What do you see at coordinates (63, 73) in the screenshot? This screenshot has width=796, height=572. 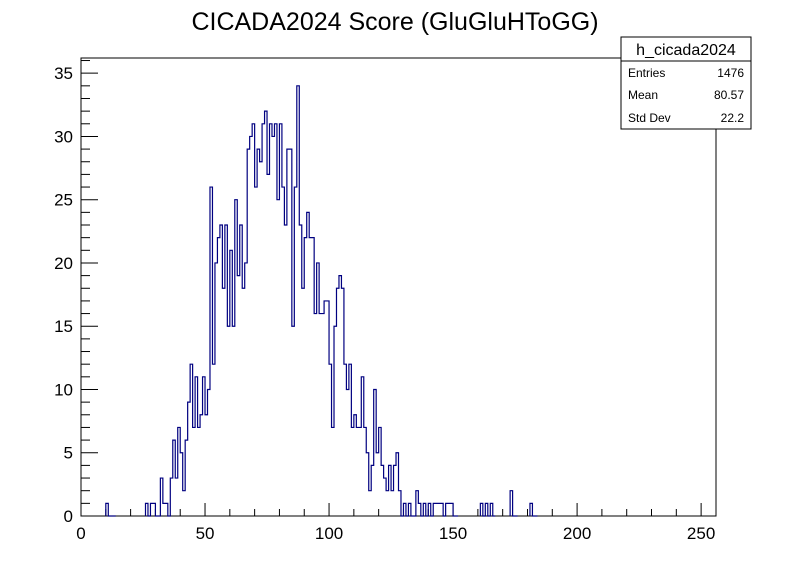 I see `y-tick-label: 35` at bounding box center [63, 73].